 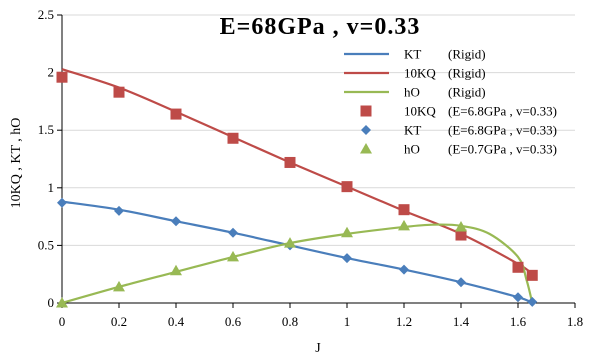 What do you see at coordinates (119, 321) in the screenshot?
I see `x-tick-label: 0.2` at bounding box center [119, 321].